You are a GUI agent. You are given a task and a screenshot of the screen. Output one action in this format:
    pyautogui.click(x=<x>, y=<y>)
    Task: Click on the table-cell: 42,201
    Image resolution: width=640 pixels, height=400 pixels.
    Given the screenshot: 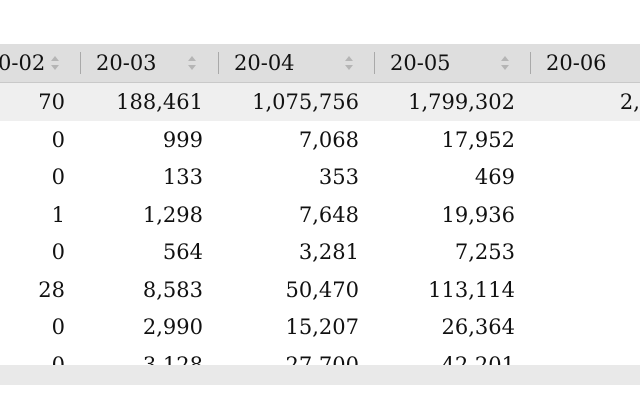 What is the action you would take?
    pyautogui.click(x=478, y=359)
    